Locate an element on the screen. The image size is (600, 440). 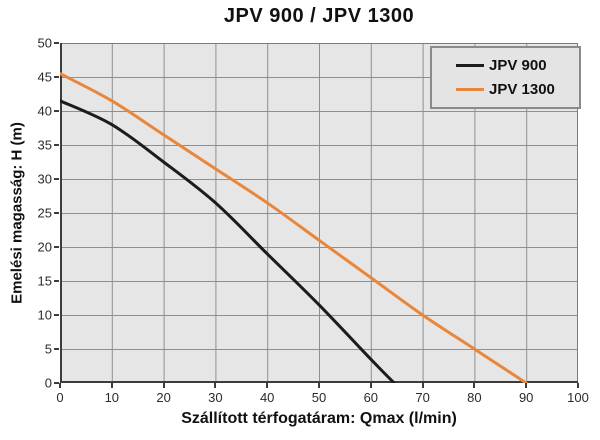
x-tick-label: 30 is located at coordinates (215, 397).